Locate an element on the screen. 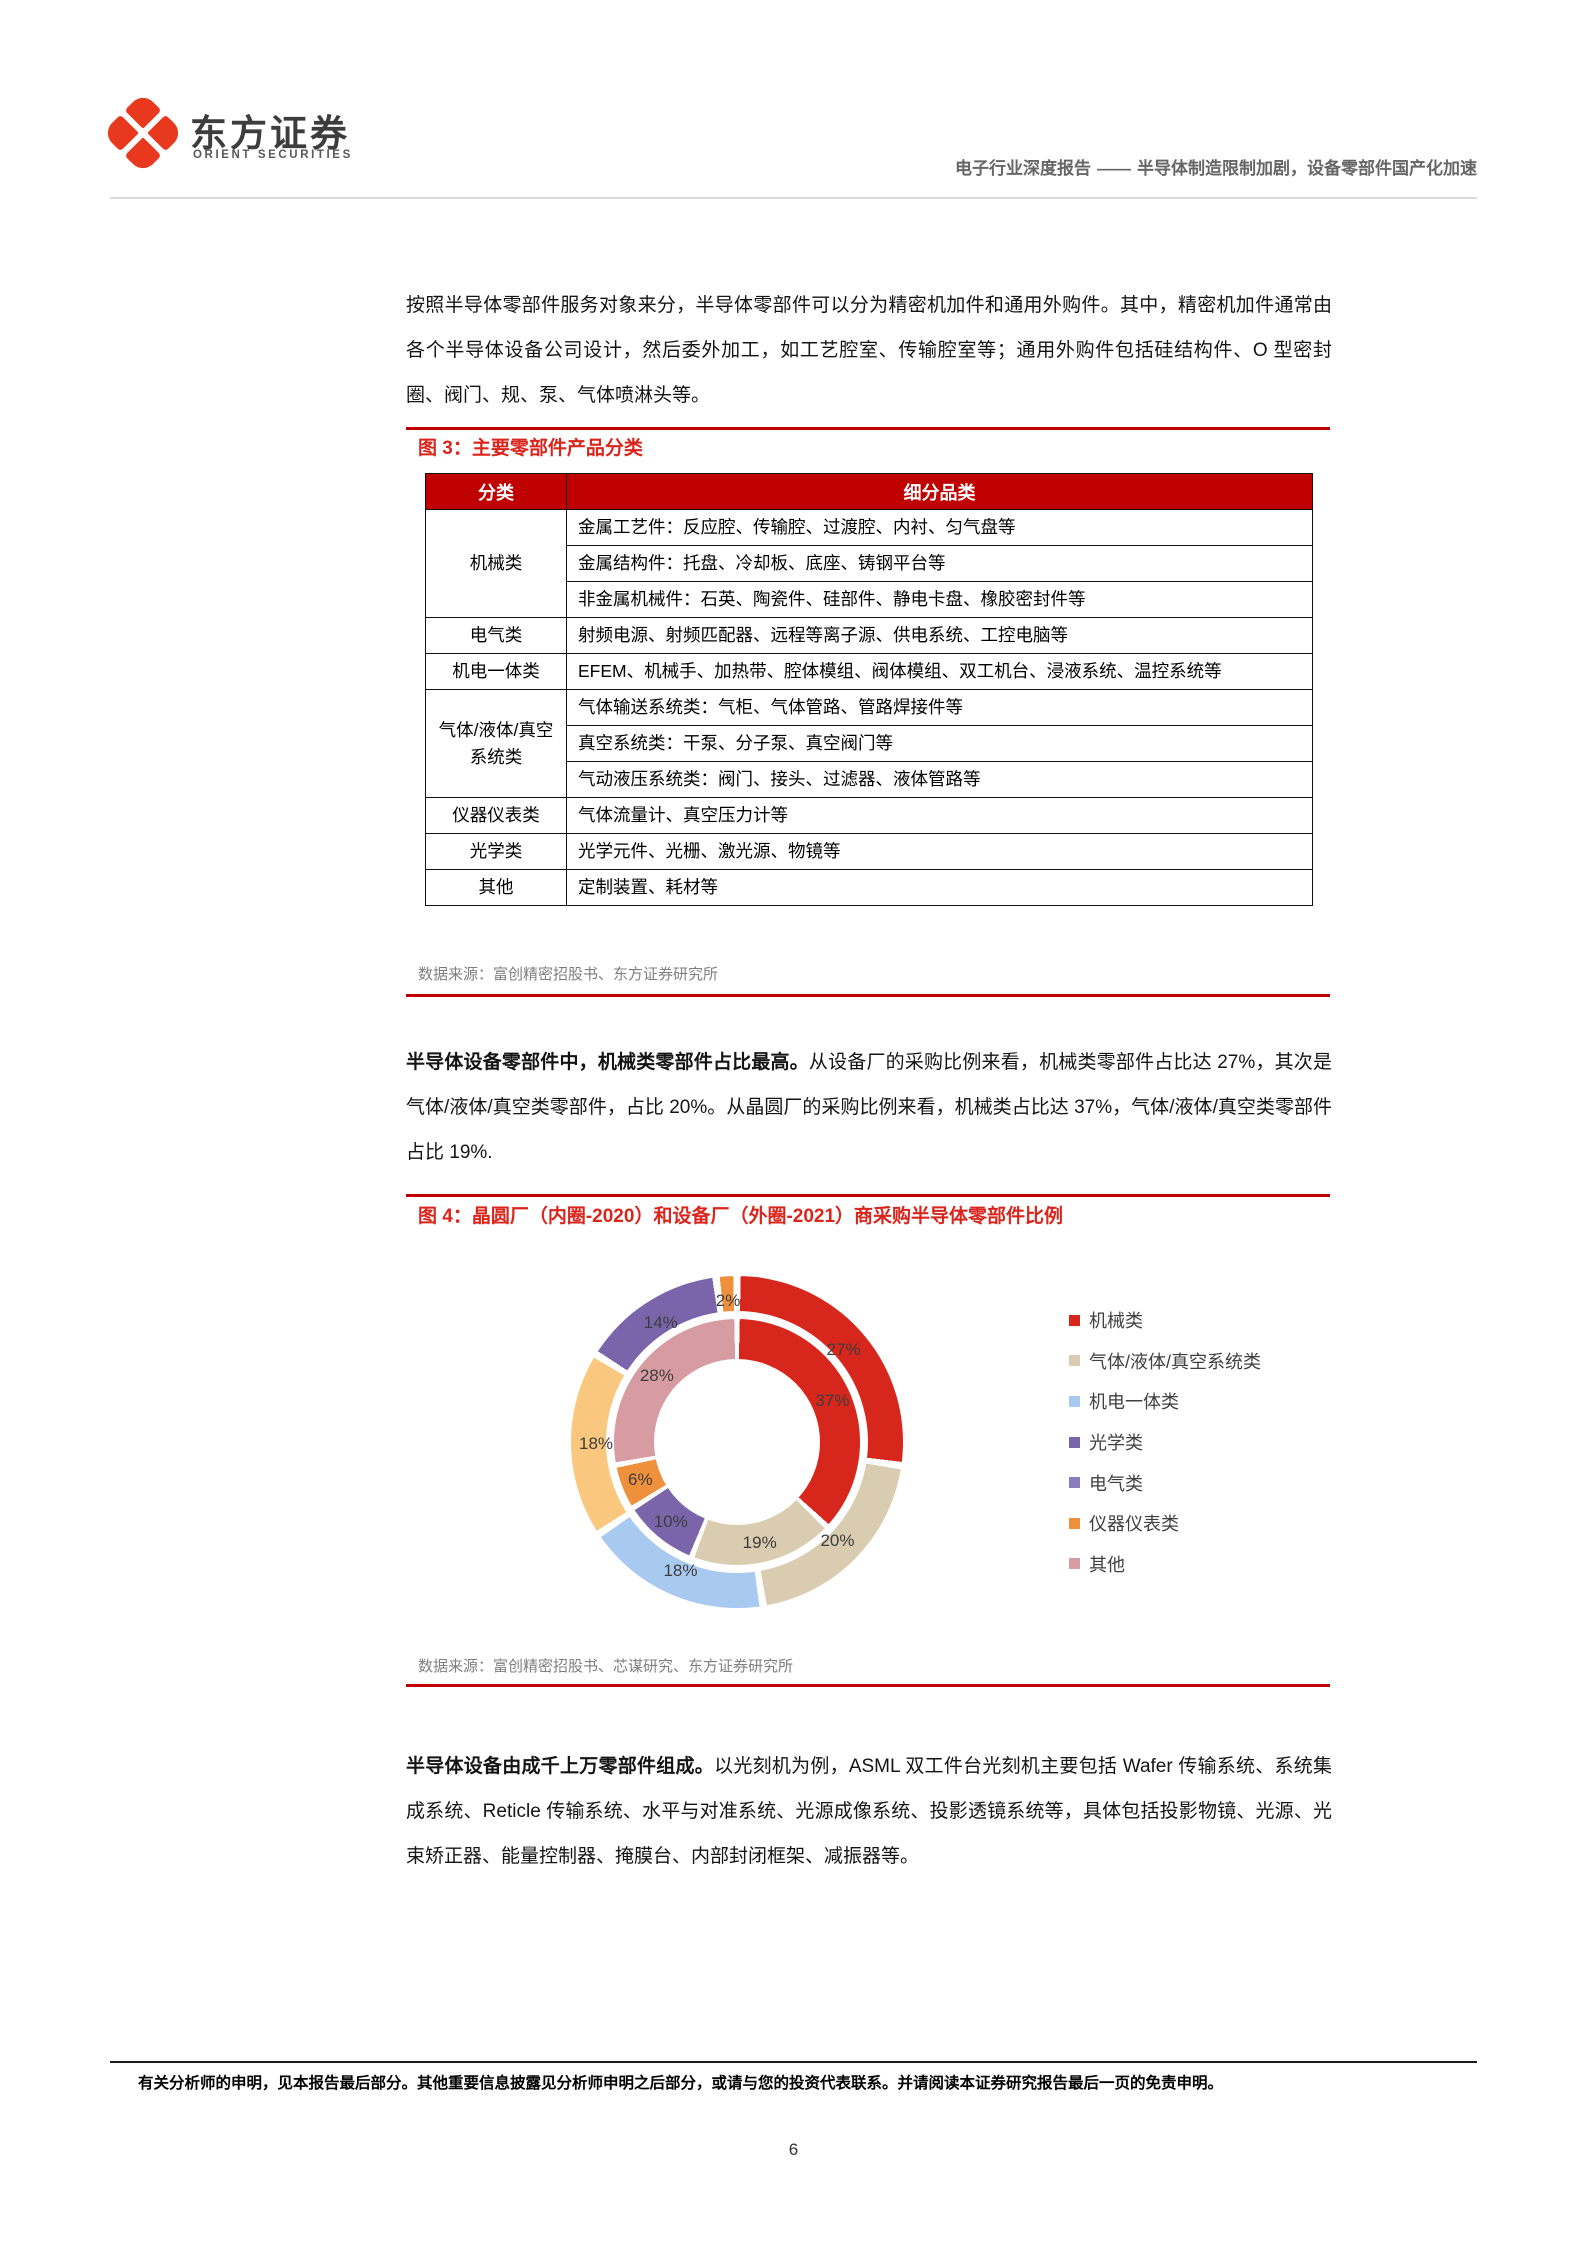 Image resolution: width=1587 pixels, height=2245 pixels. slice-percentage-label: 10% is located at coordinates (670, 1522).